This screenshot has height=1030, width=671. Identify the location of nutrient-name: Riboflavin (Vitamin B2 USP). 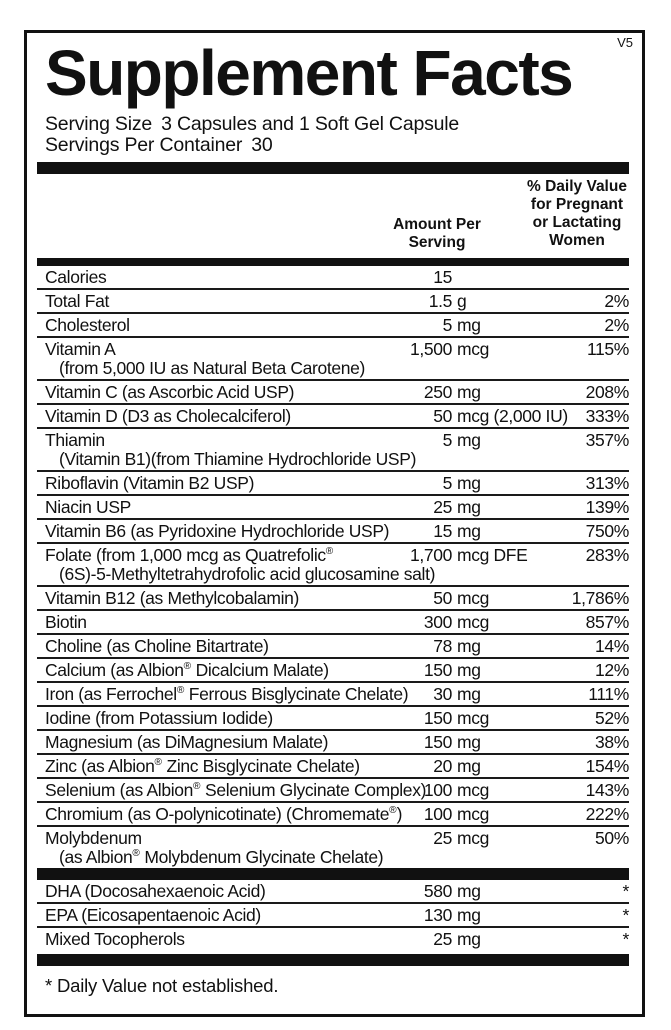
(150, 482).